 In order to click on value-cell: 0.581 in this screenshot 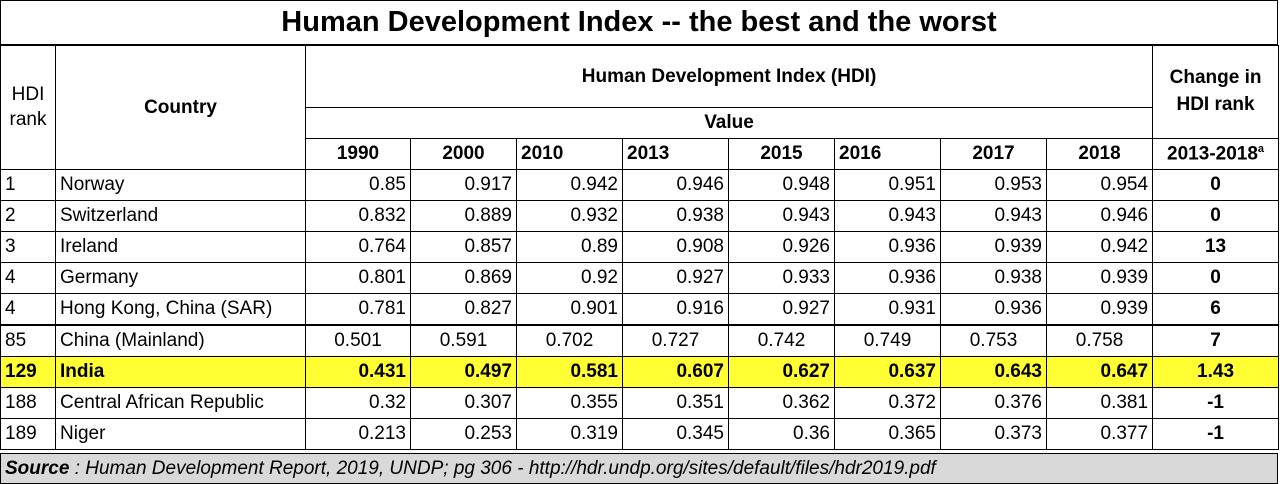, I will do `click(569, 372)`.